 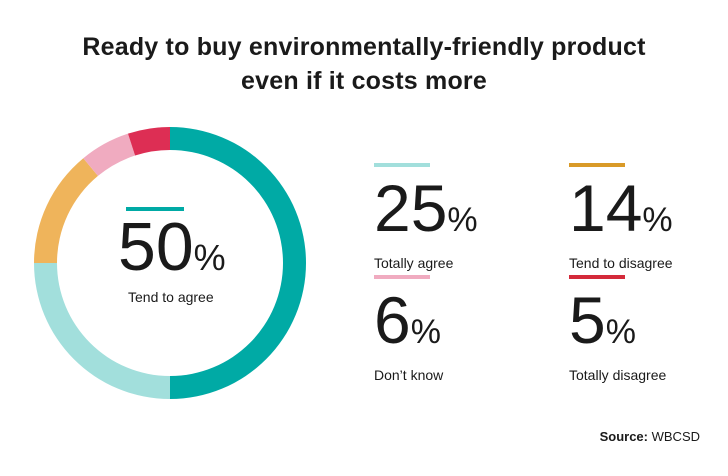 What do you see at coordinates (411, 208) in the screenshot?
I see `stat-value-number: 25` at bounding box center [411, 208].